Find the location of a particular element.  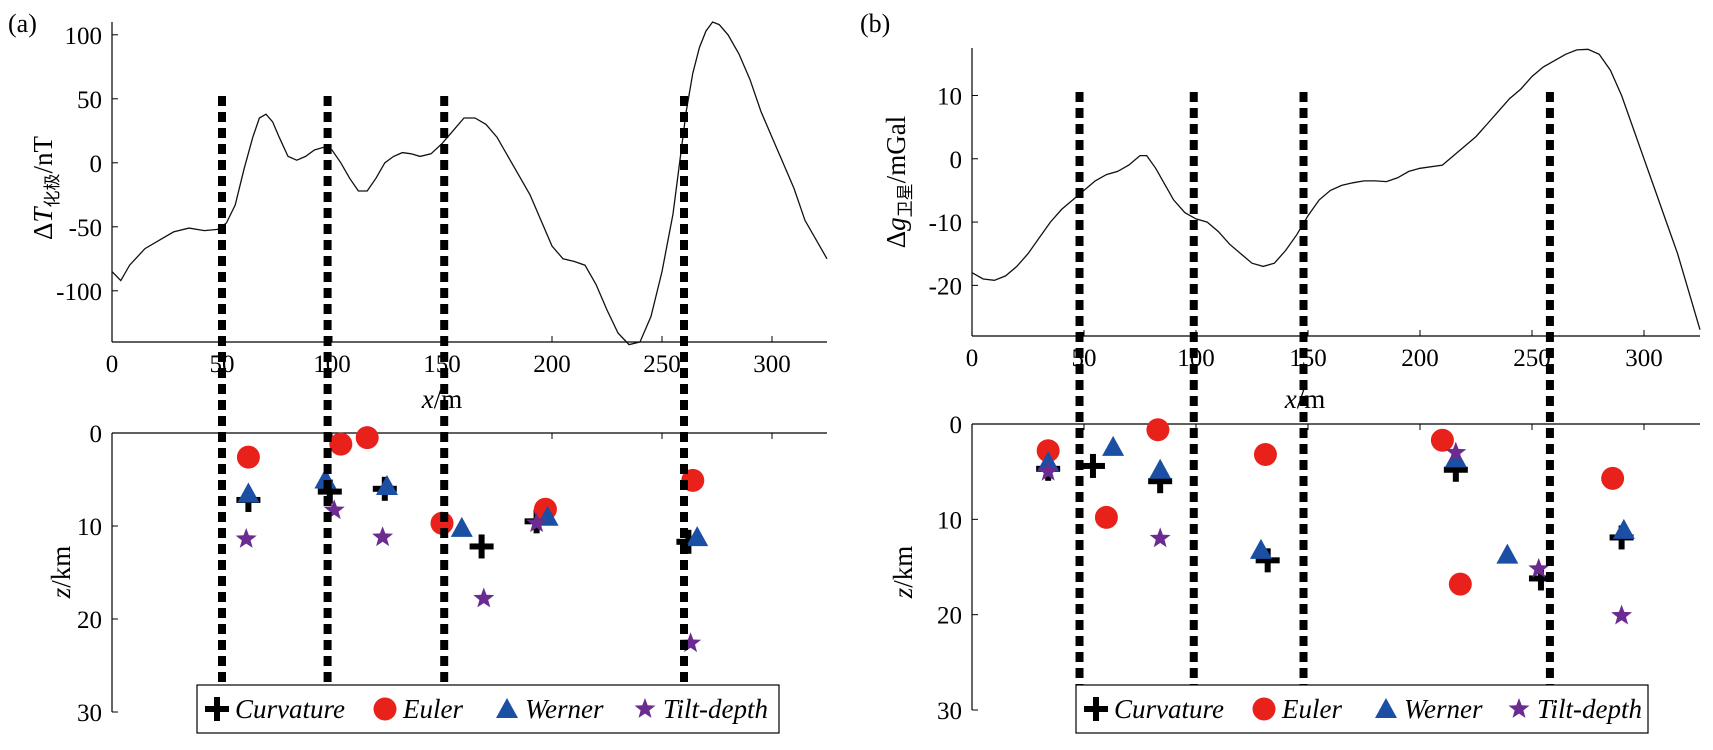

y-tick-label: -50 is located at coordinates (85, 228).